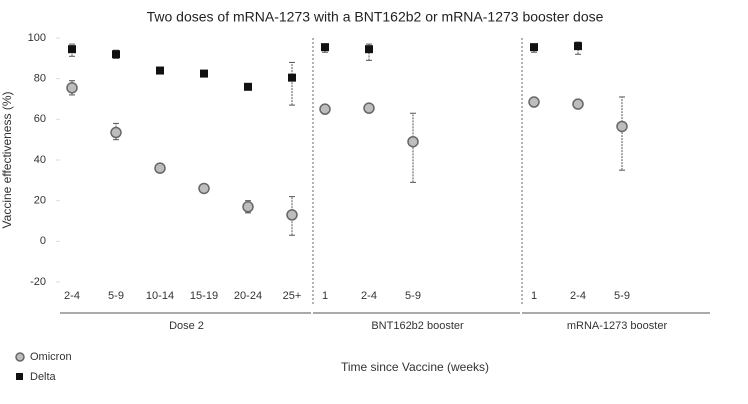  Describe the element at coordinates (51, 357) in the screenshot. I see `legend-label: Omicron` at that location.